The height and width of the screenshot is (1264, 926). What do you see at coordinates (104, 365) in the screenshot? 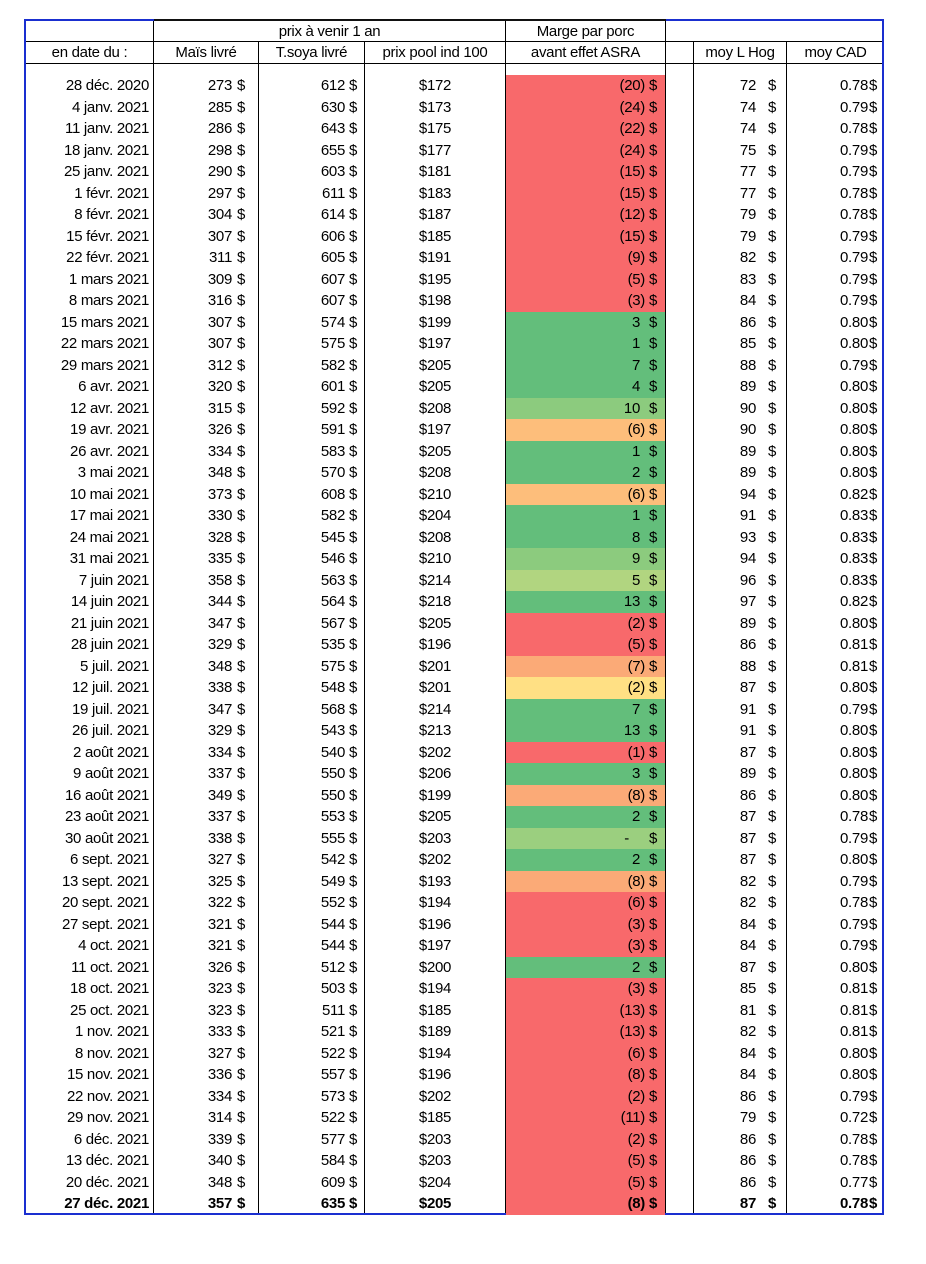
I see `date-cell: 29 mars 2021` at bounding box center [104, 365].